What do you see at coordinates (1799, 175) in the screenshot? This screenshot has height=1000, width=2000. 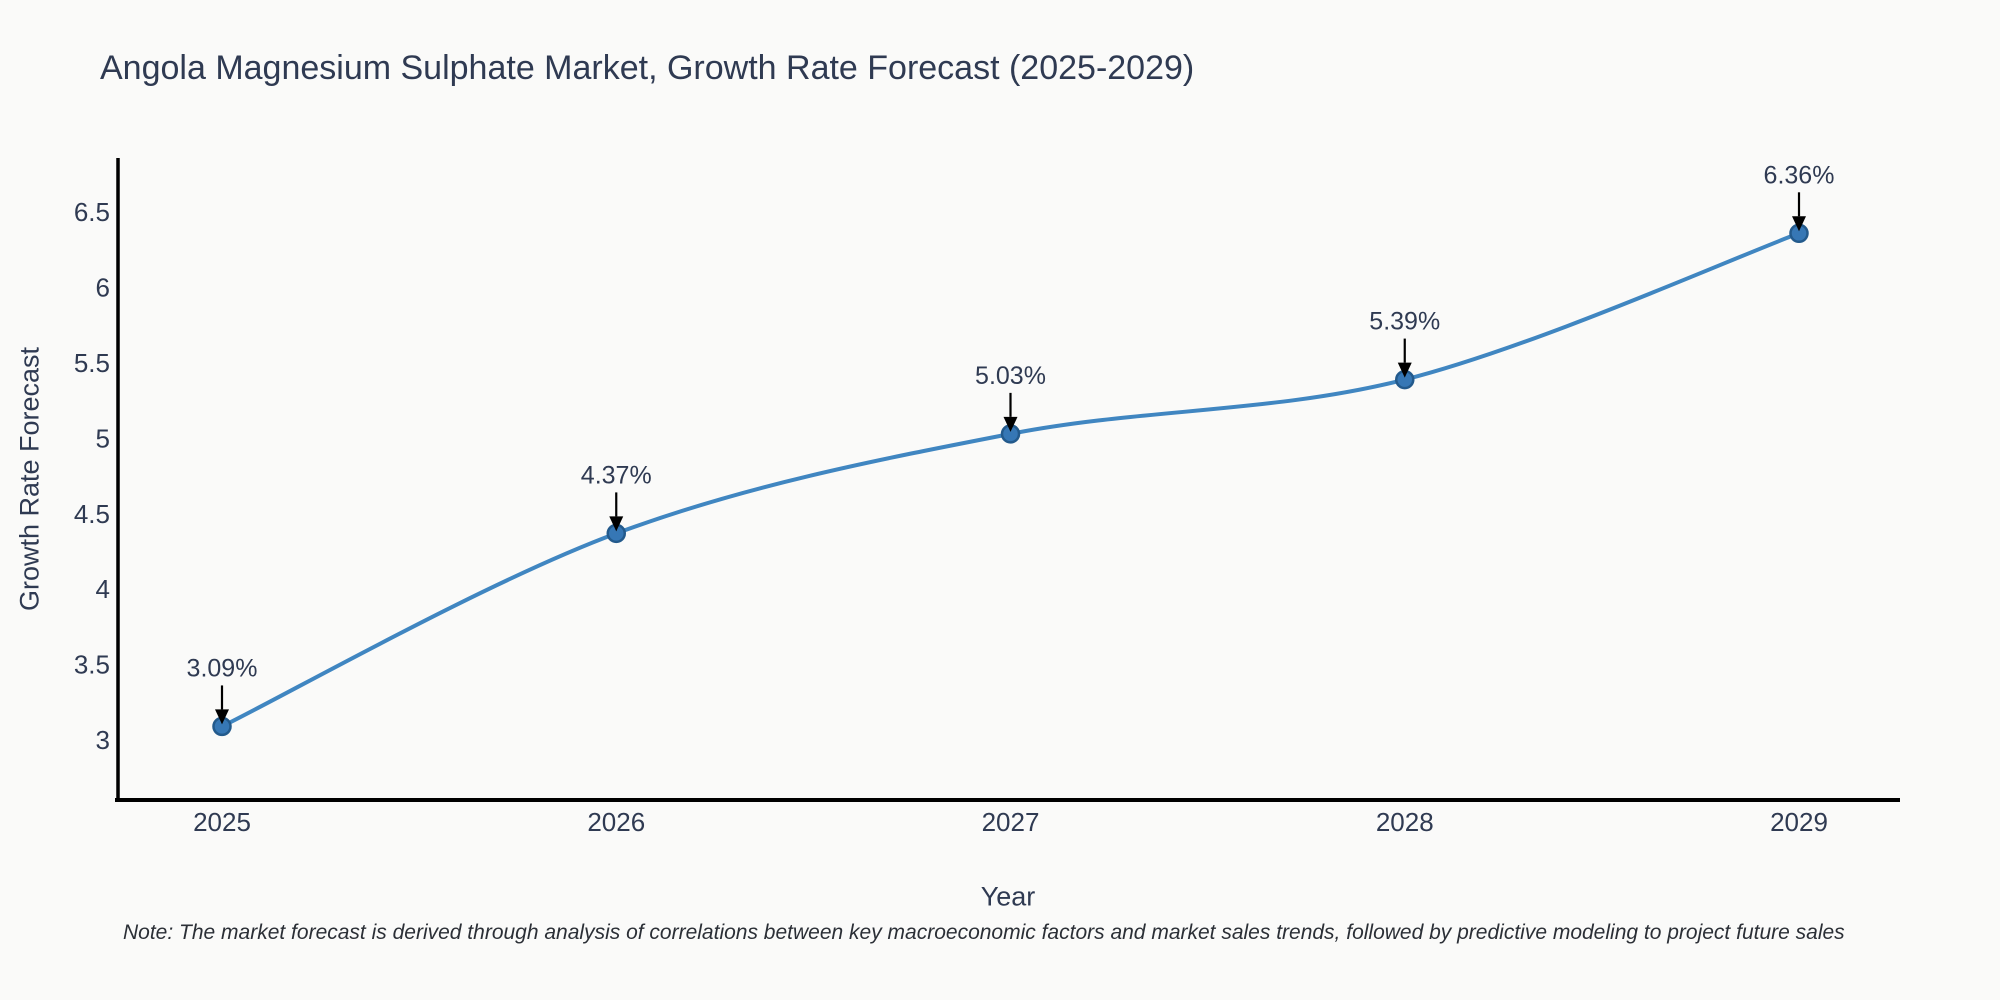 I see `data-point-label: 6.36%` at bounding box center [1799, 175].